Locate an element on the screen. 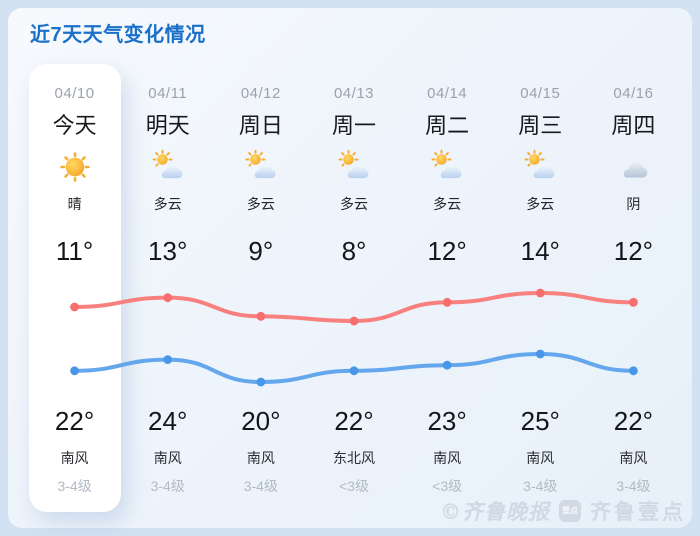 Image resolution: width=700 pixels, height=536 pixels. page-title: 近7天天气变化情况 is located at coordinates (118, 35).